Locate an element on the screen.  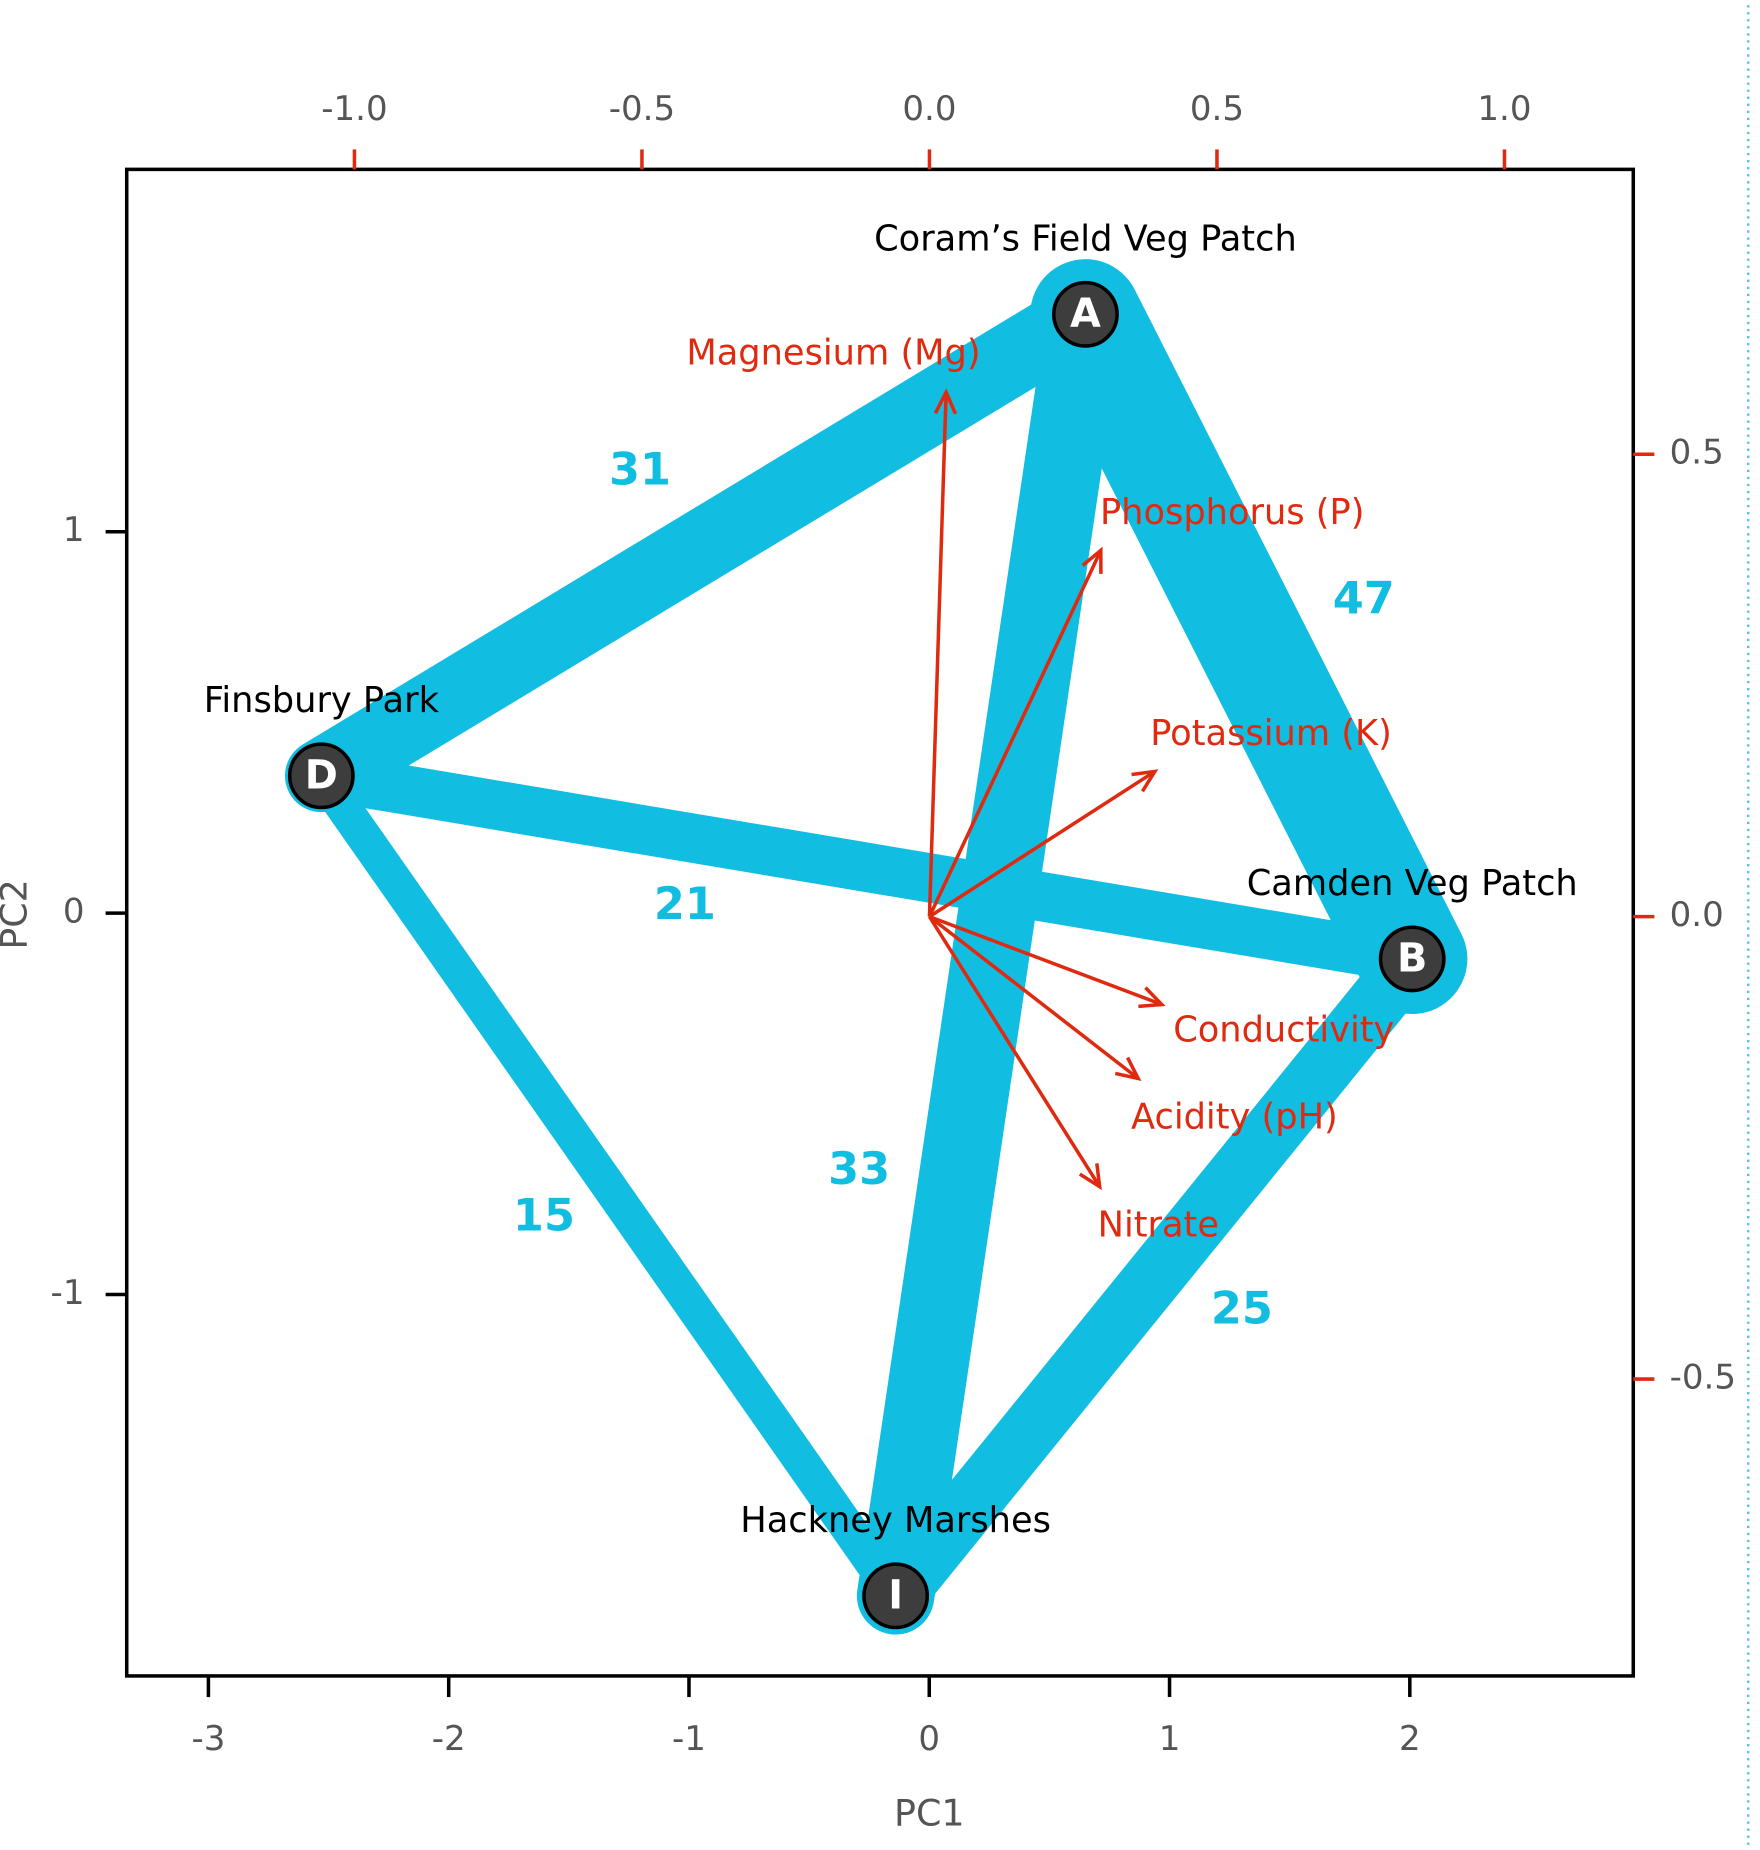
node-name: Coram’s Field Veg Patch is located at coordinates (1085, 238).